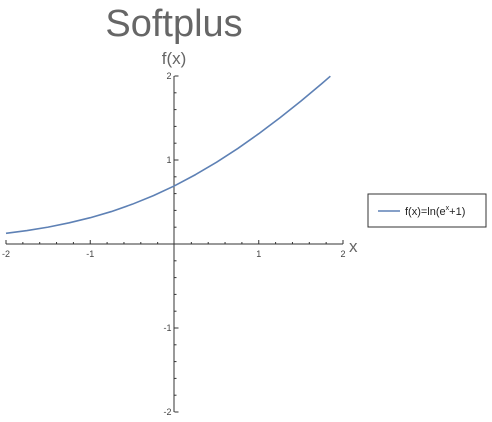 This screenshot has width=492, height=422. I want to click on legend-entry-label: f(x)=ln(ex+1), so click(435, 211).